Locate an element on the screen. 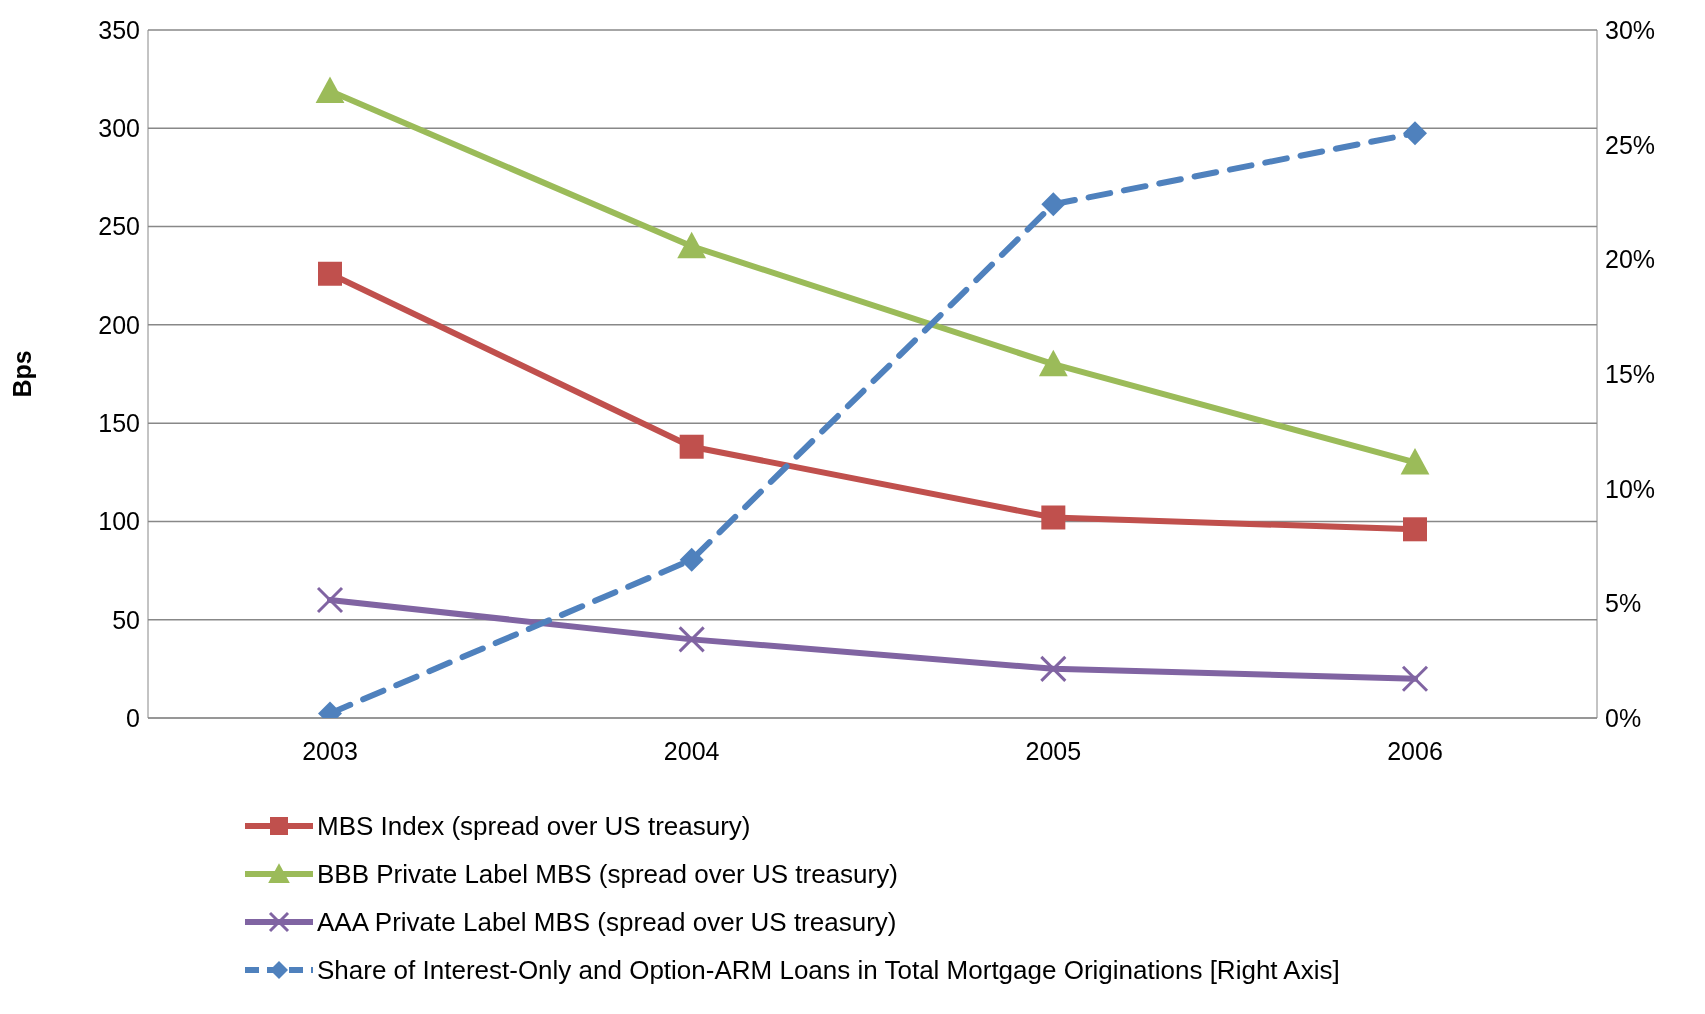 This screenshot has height=1014, width=1705. legend-label: AAA Private Label MBS (spread over US treasury) is located at coordinates (607, 922).